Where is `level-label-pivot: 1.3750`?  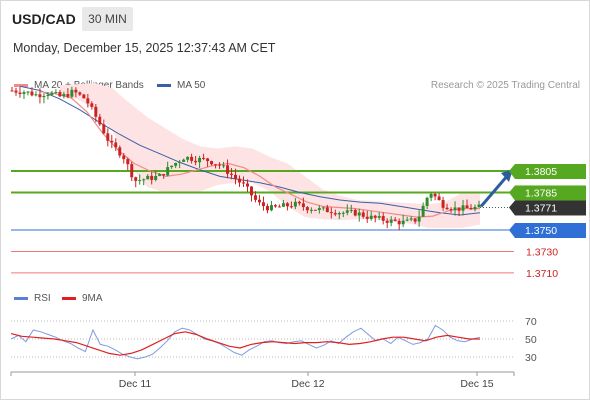 level-label-pivot: 1.3750 is located at coordinates (547, 230).